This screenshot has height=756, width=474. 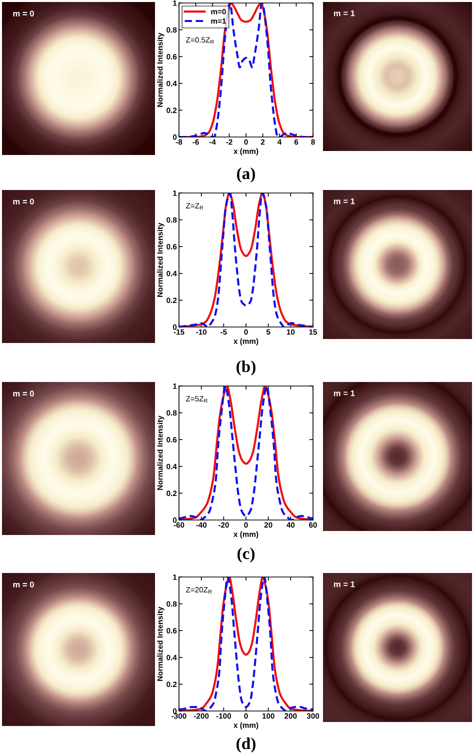 What do you see at coordinates (246, 745) in the screenshot?
I see `text: (d)` at bounding box center [246, 745].